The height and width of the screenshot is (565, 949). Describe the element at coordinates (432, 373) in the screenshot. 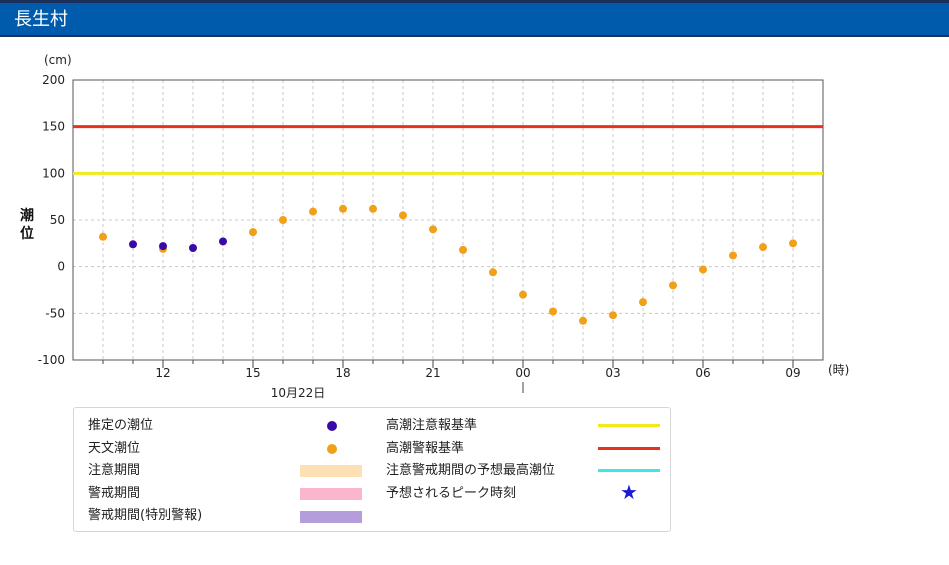

I see `x-tick-label: 21` at that location.